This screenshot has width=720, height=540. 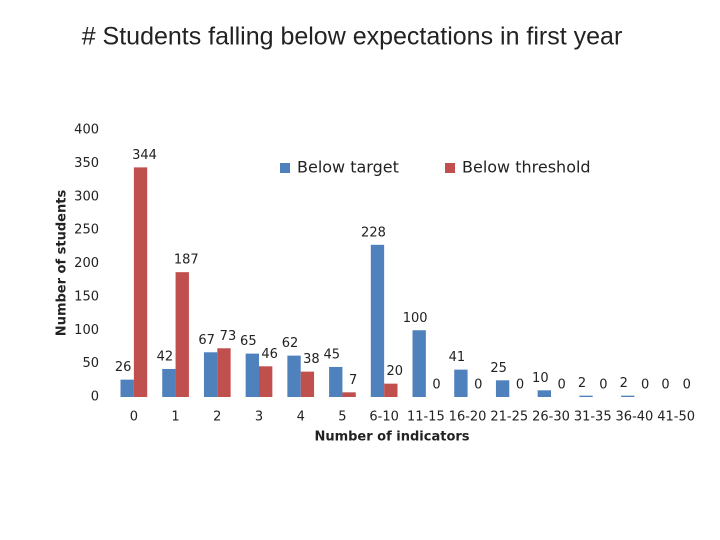 I want to click on value-label: 42, so click(x=165, y=356).